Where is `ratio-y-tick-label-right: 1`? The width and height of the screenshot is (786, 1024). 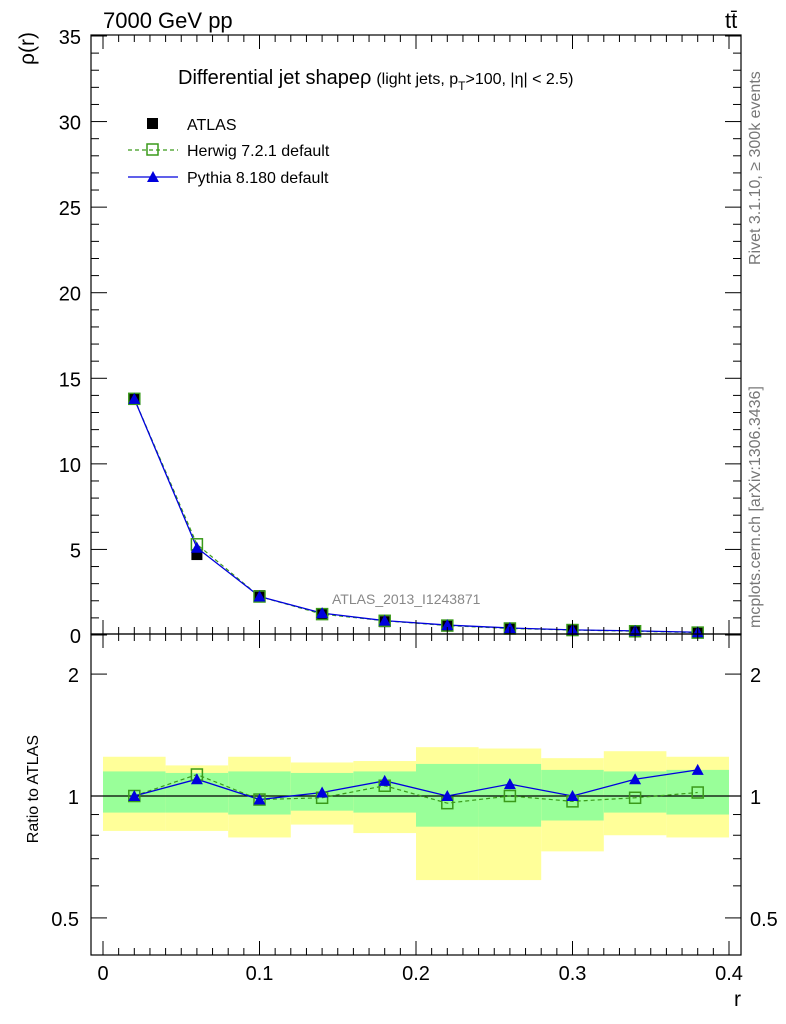
ratio-y-tick-label-right: 1 is located at coordinates (755, 798).